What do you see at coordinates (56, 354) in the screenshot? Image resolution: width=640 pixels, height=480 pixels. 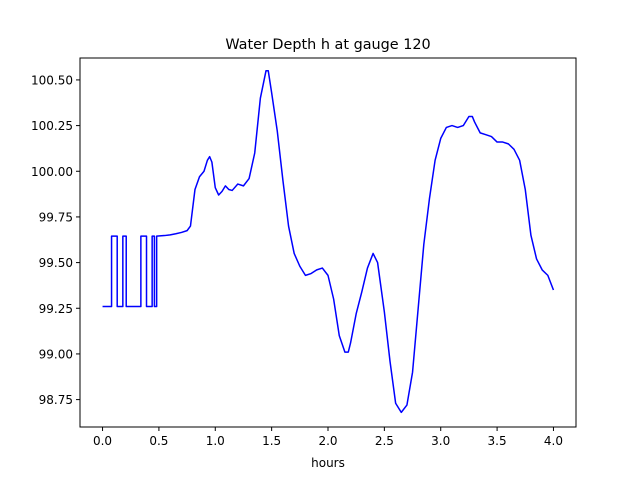 I see `y-tick-label: 99.00` at bounding box center [56, 354].